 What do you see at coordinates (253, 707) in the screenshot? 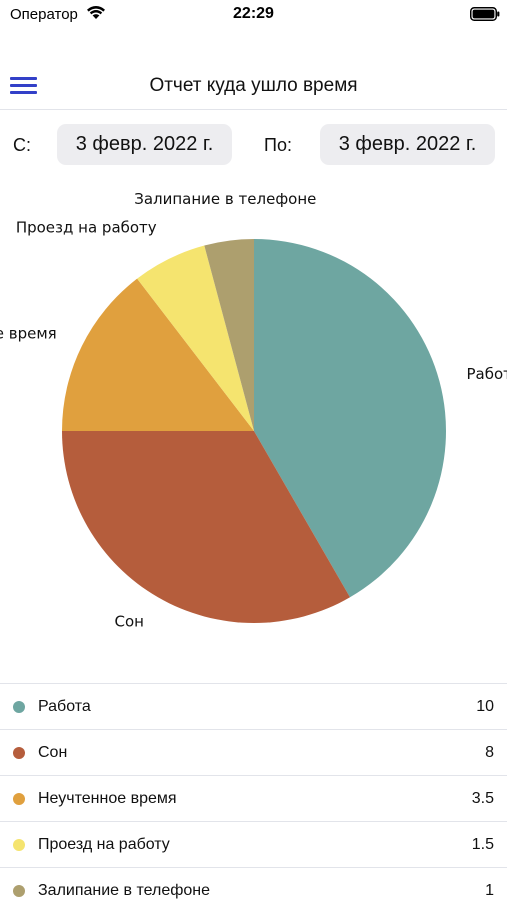
I see `legend-row-work: Работа 10` at bounding box center [253, 707].